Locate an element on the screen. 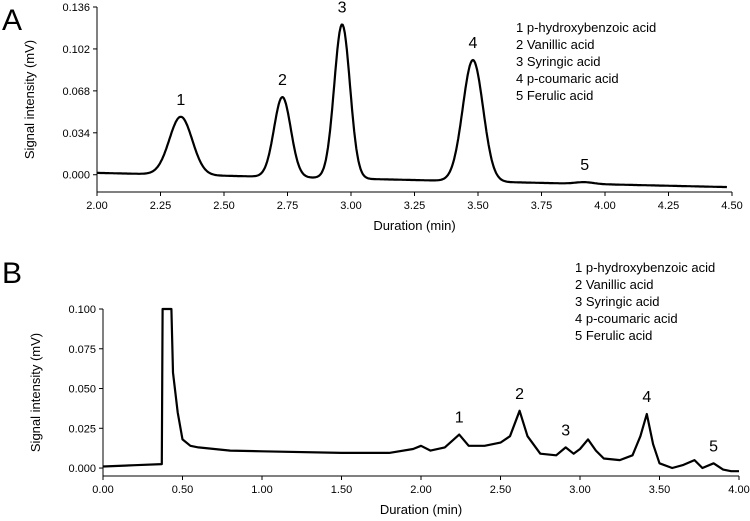  panel-a-x-tick-label: 4.00 is located at coordinates (604, 206).